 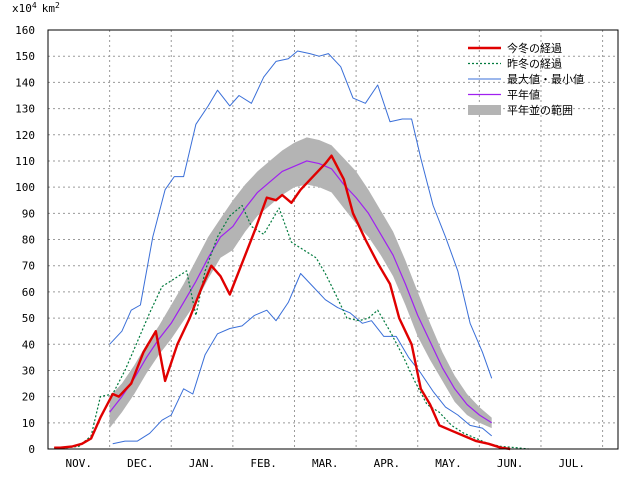 I want to click on y-tick-label: 0, so click(x=31, y=449).